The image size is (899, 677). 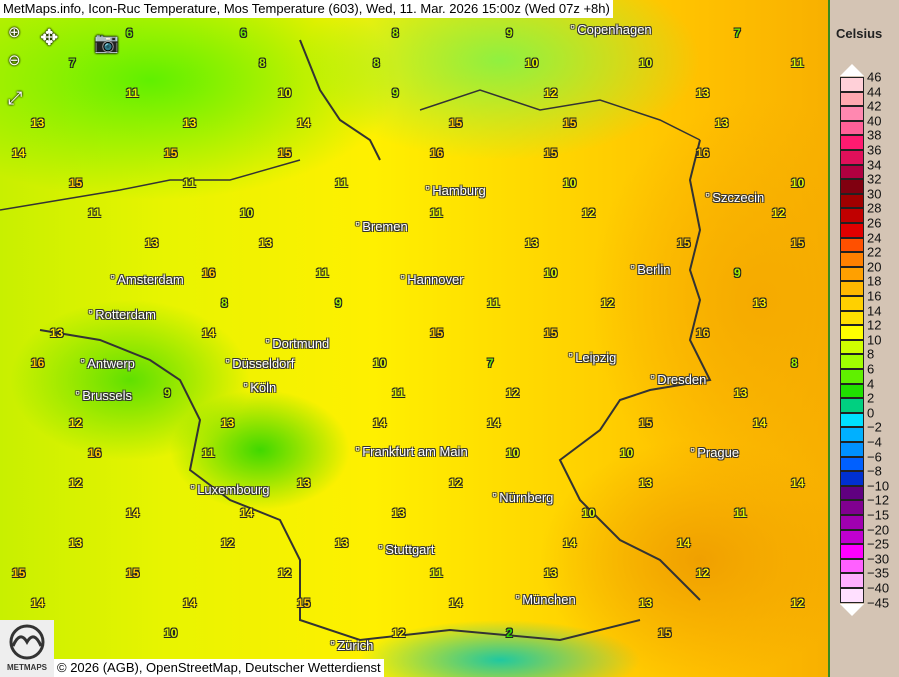 What do you see at coordinates (351, 645) in the screenshot?
I see `city-label: Zürich` at bounding box center [351, 645].